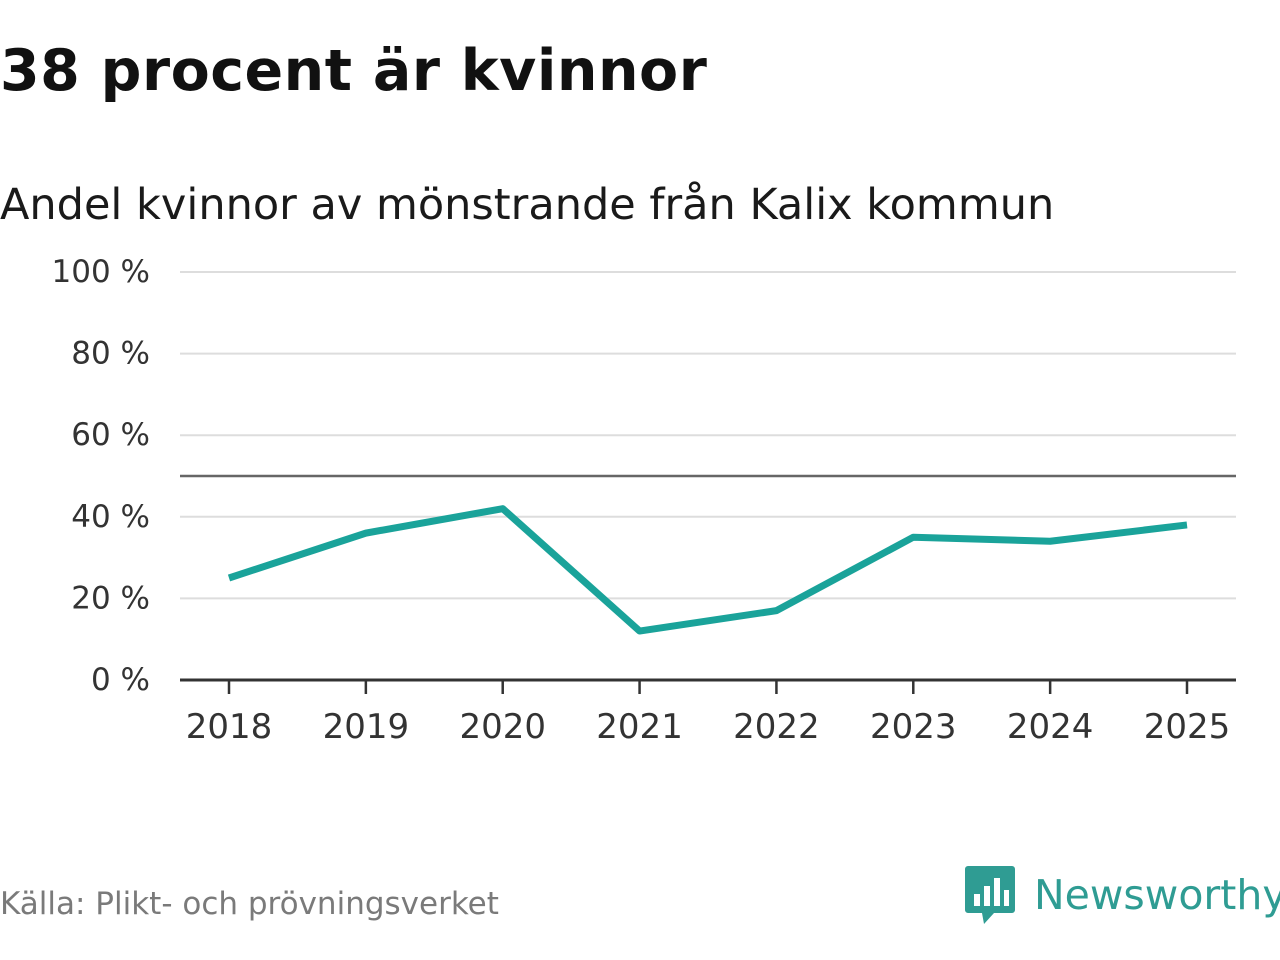 The width and height of the screenshot is (1280, 960). What do you see at coordinates (366, 727) in the screenshot?
I see `x-tick-label-2019: 2019` at bounding box center [366, 727].